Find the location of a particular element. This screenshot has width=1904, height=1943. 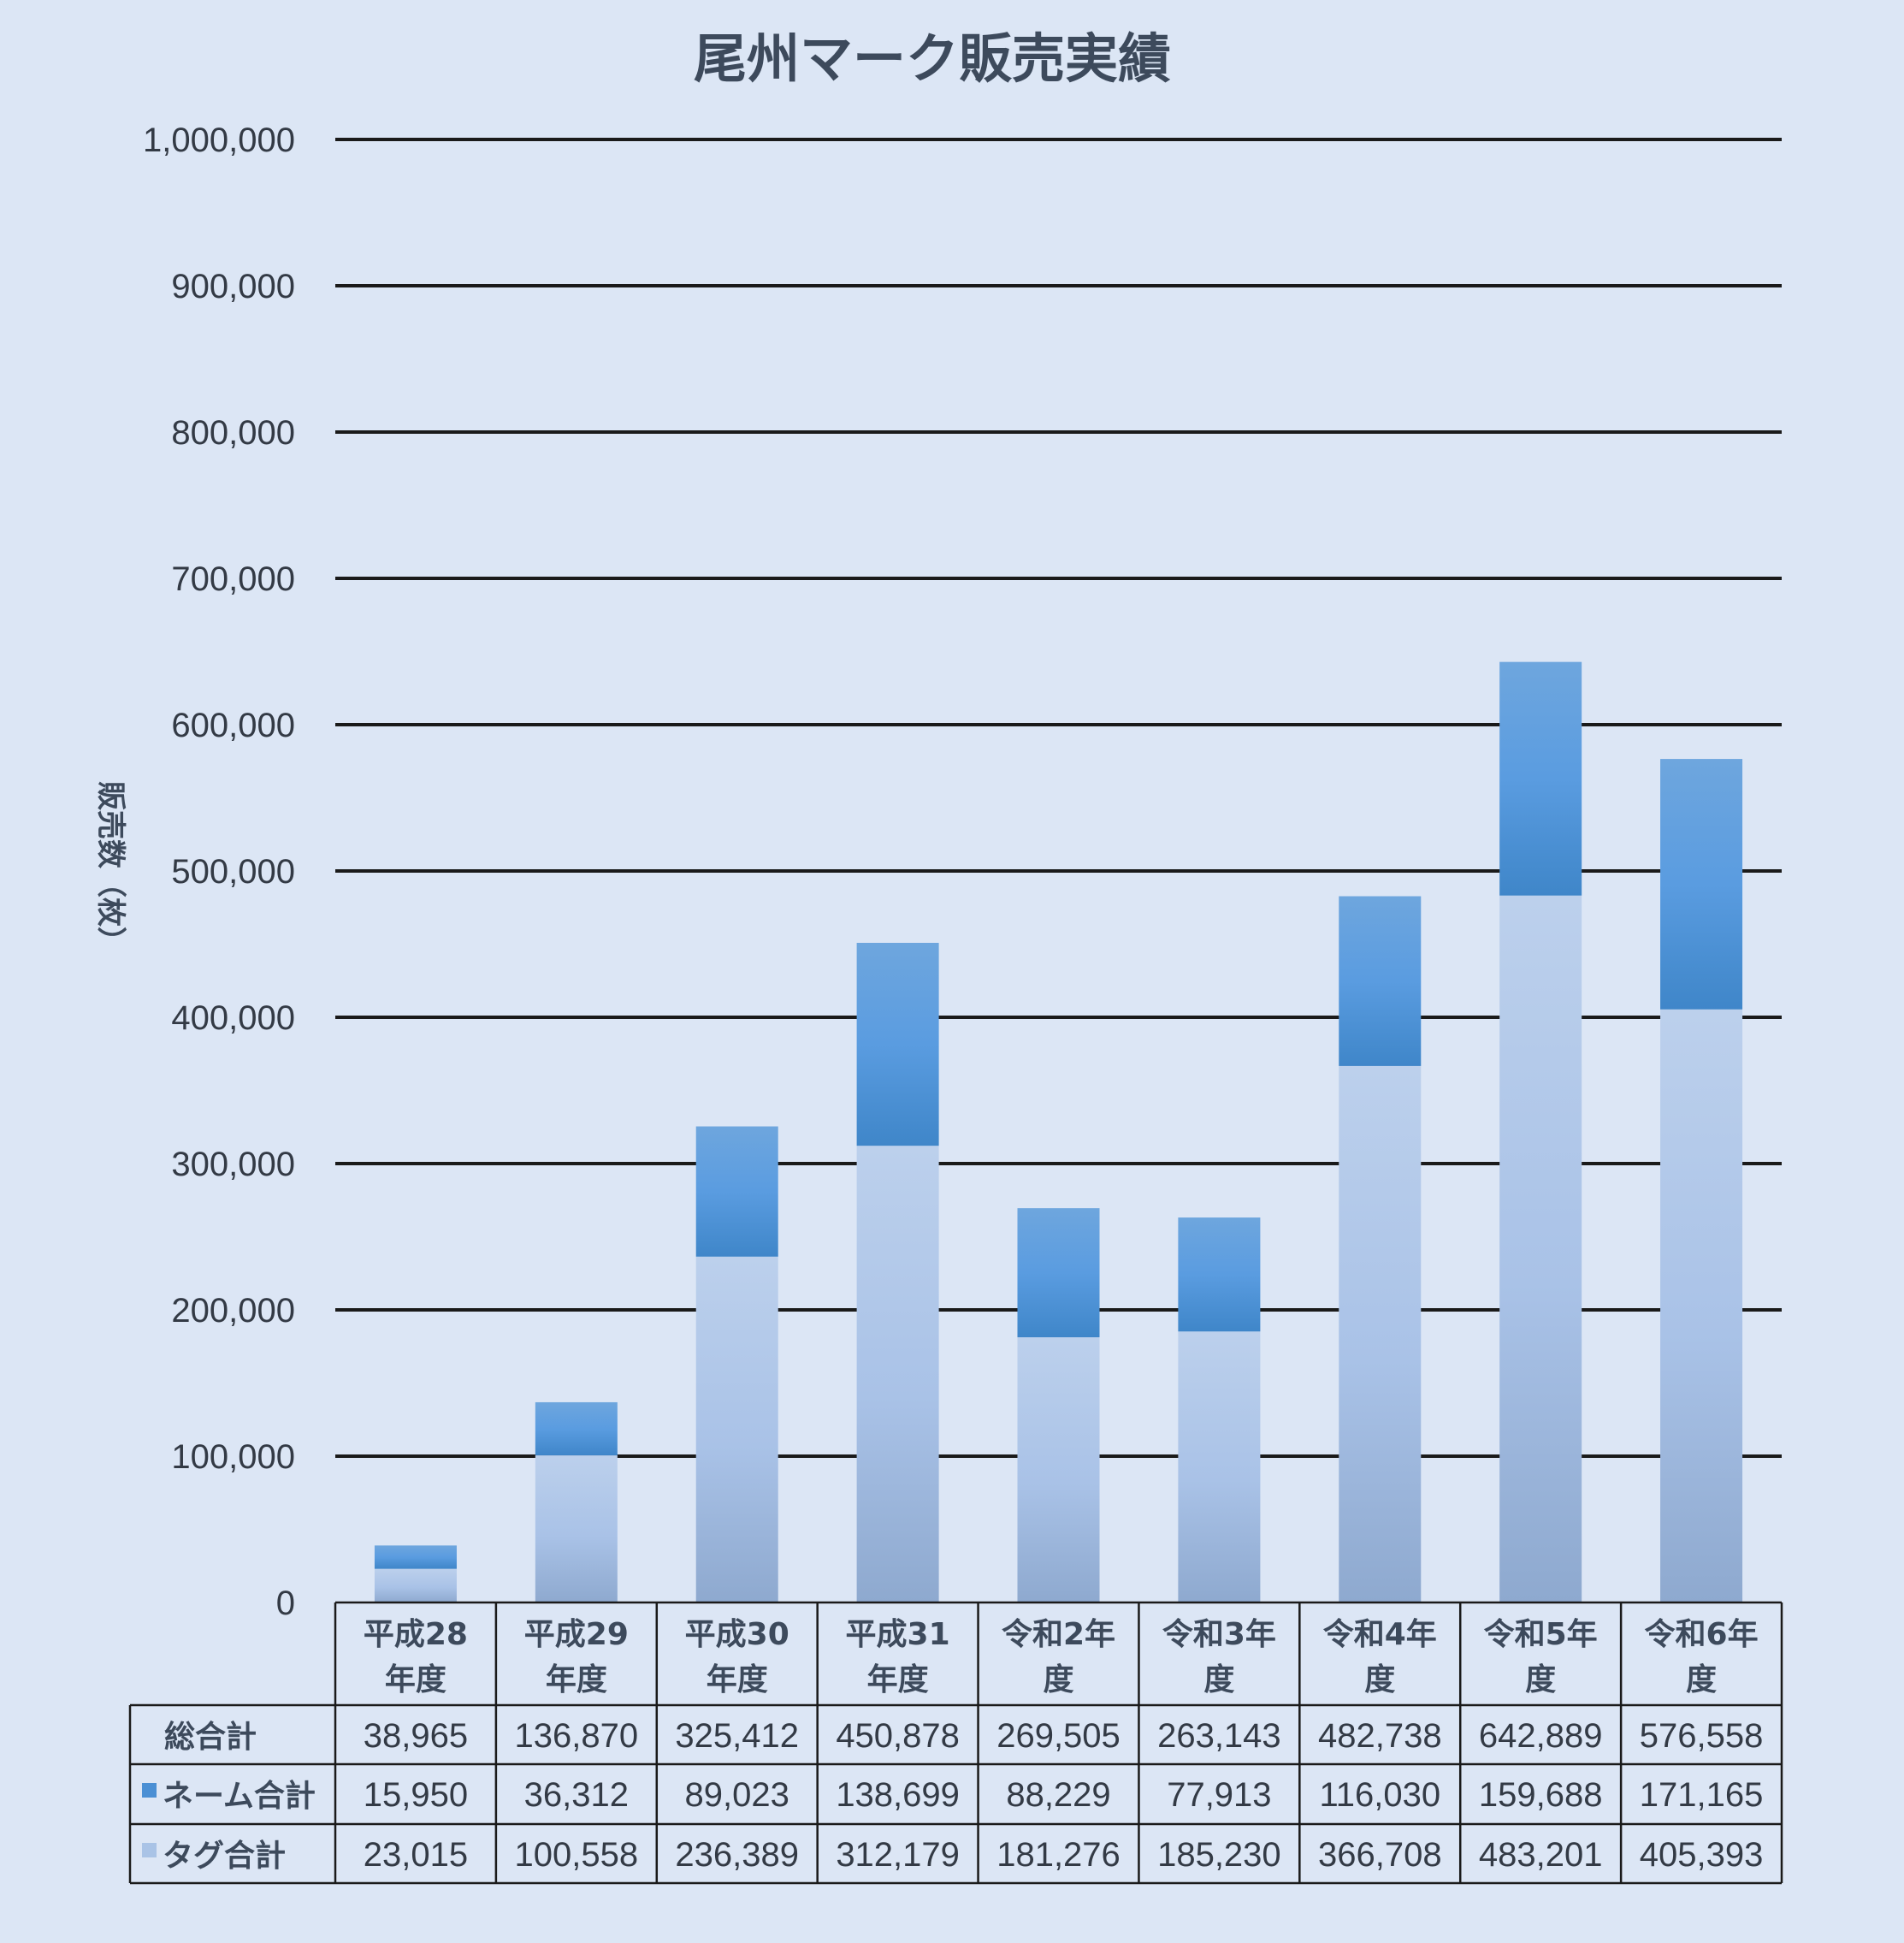

legend-swatch-tag is located at coordinates (149, 1850).